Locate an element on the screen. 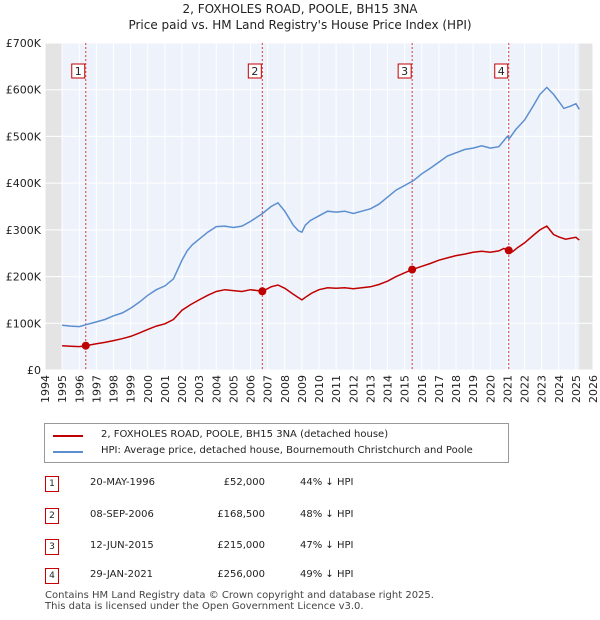 The image size is (600, 620). y-tick-label: £100K is located at coordinates (24, 323).